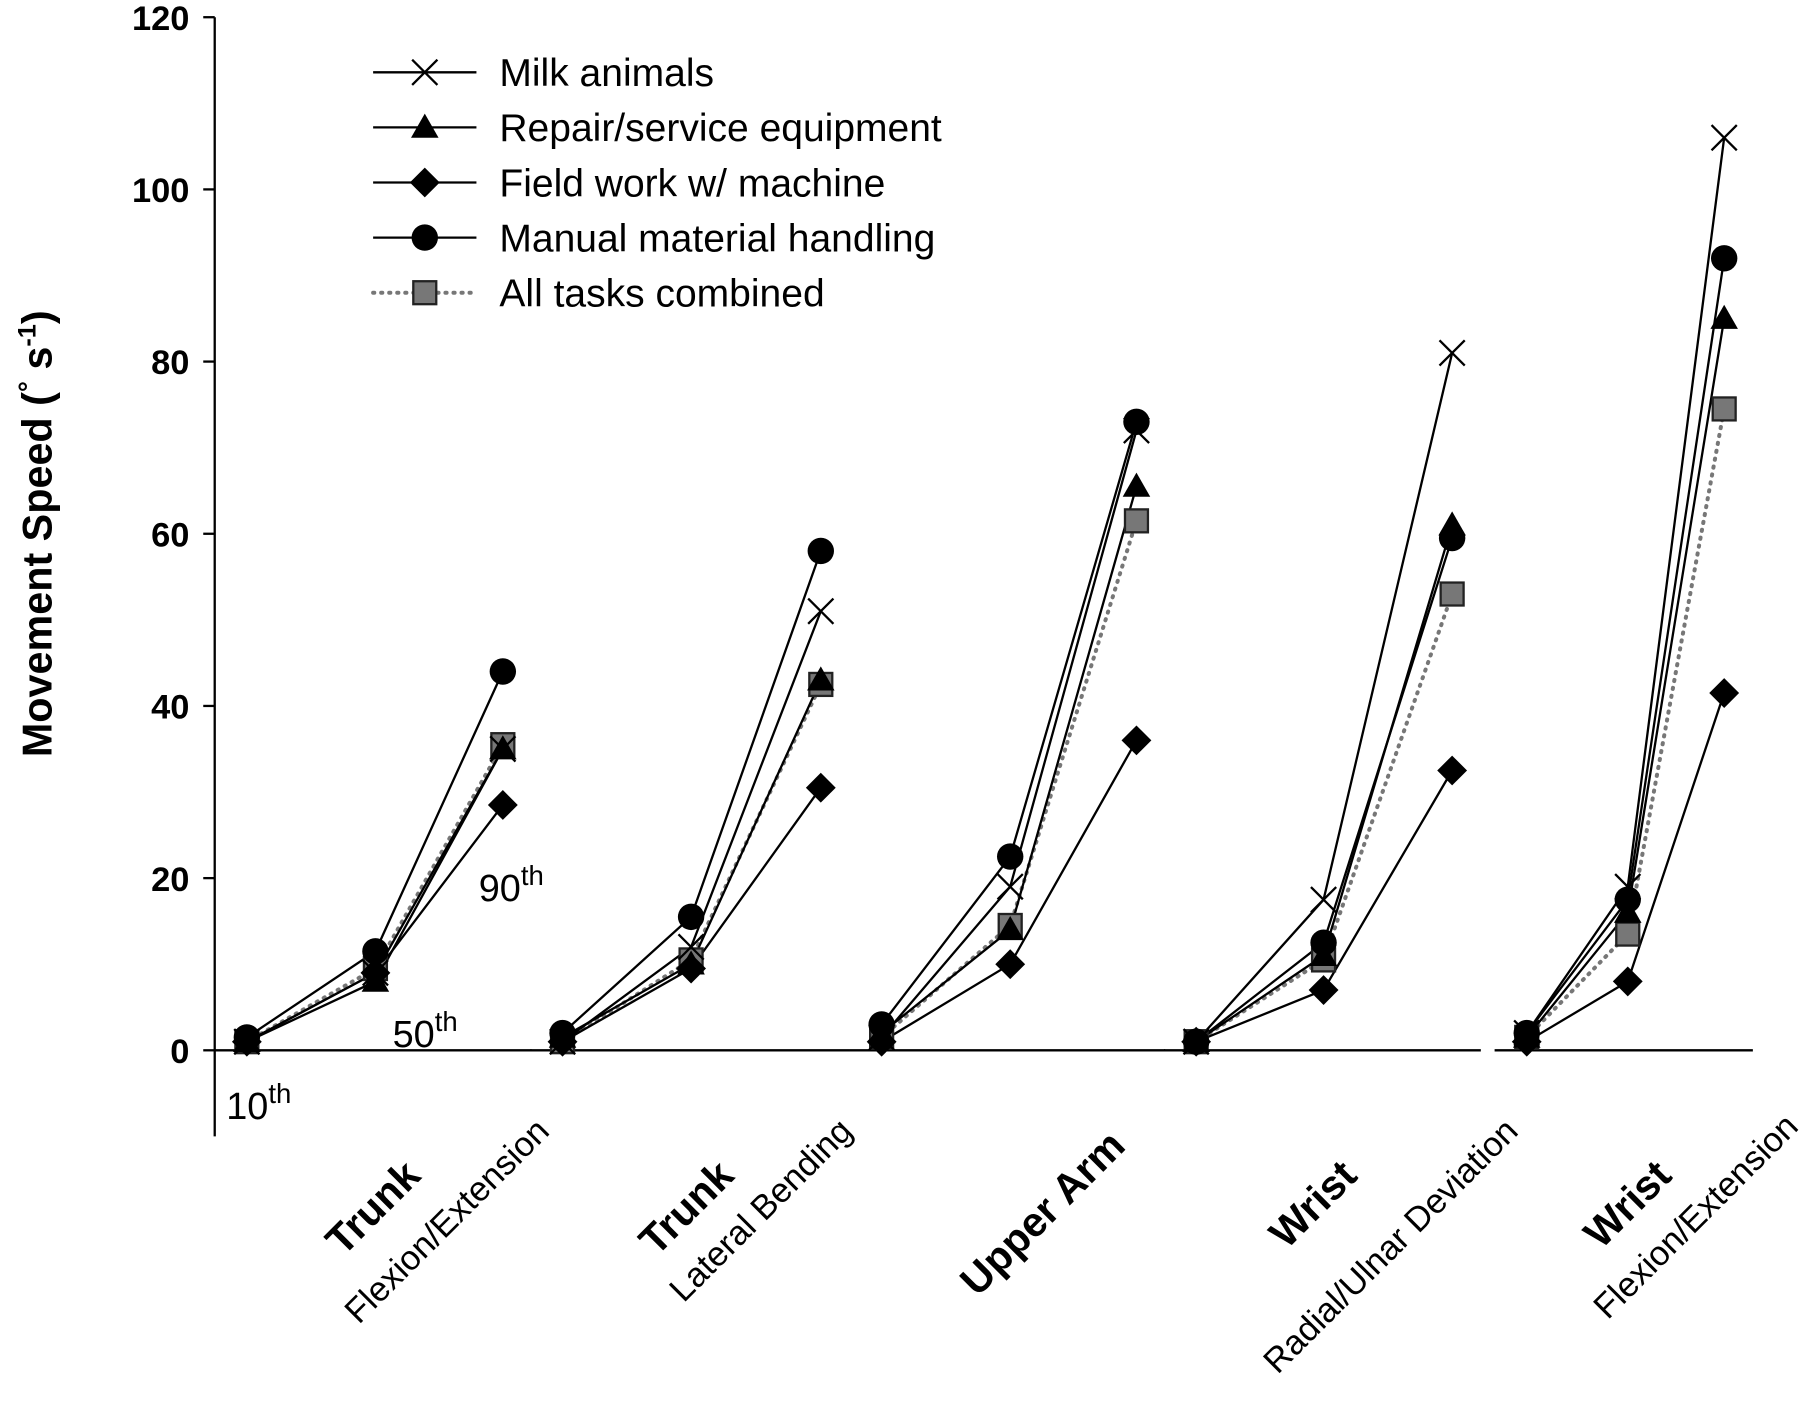 This screenshot has width=1800, height=1405. What do you see at coordinates (1042, 1213) in the screenshot?
I see `category-label: Upper Arm` at bounding box center [1042, 1213].